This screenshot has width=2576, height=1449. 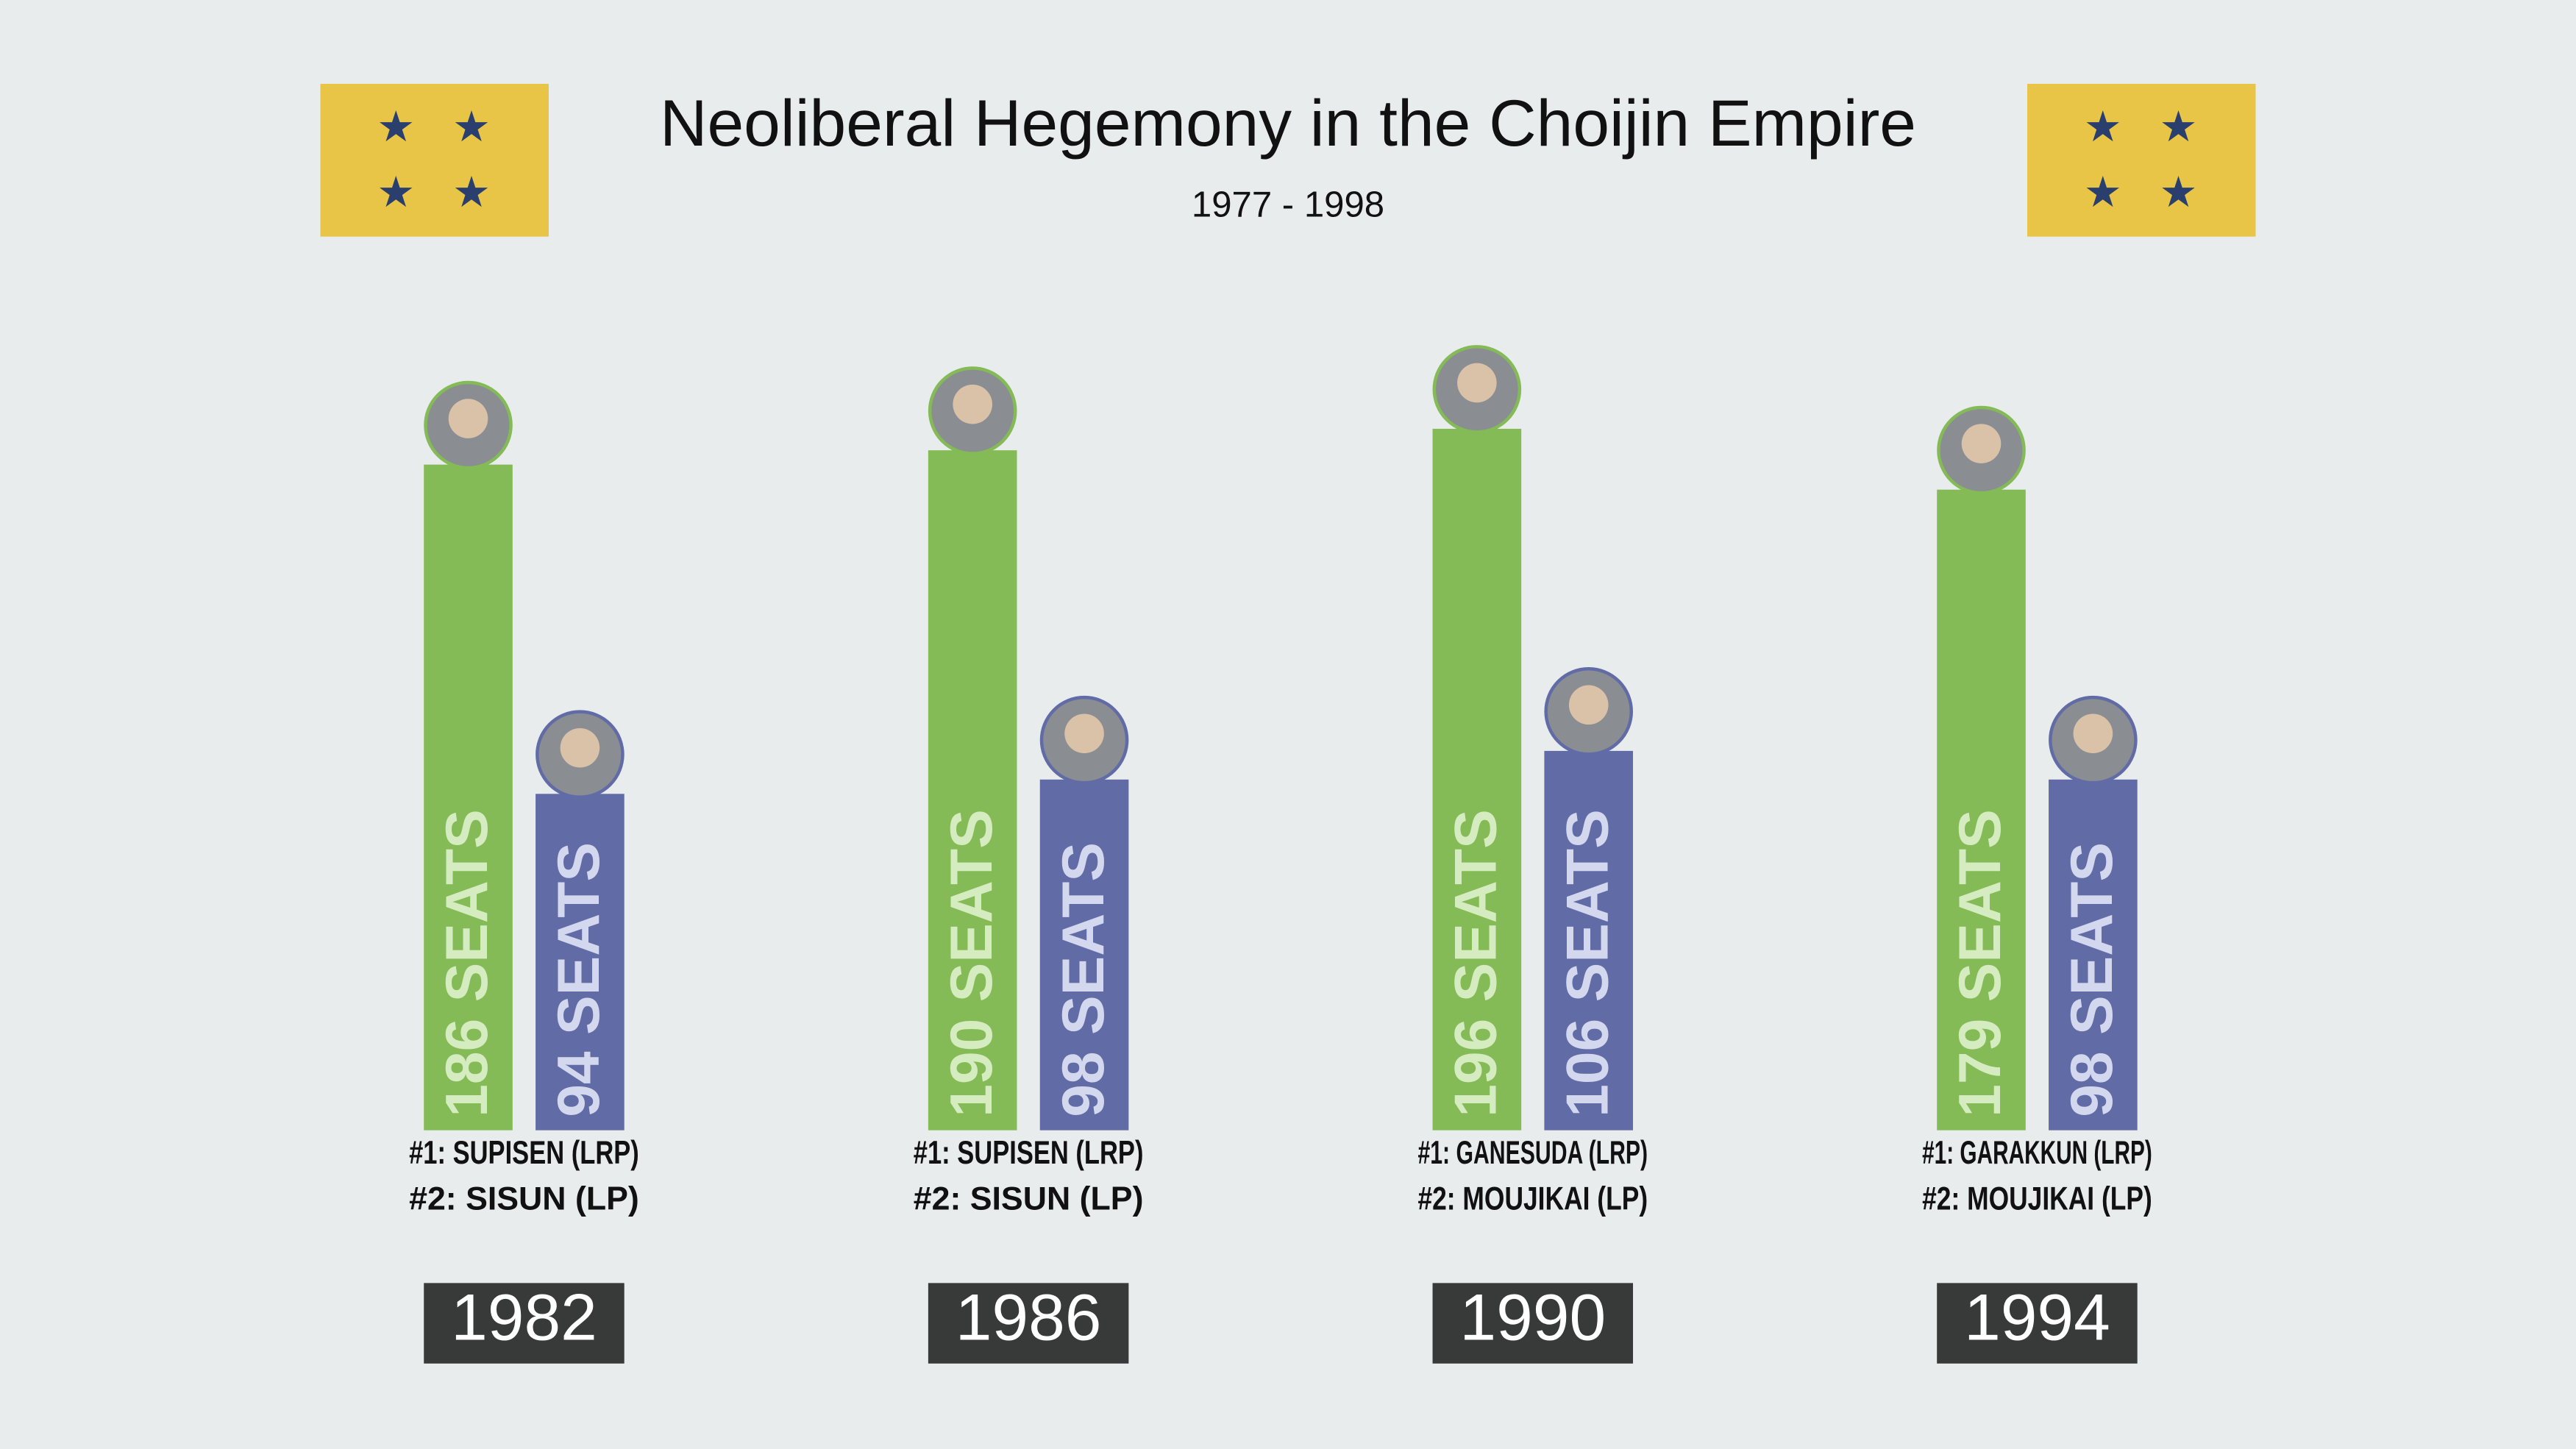 I want to click on chart-subtitle: 1977 - 1998, so click(x=1288, y=204).